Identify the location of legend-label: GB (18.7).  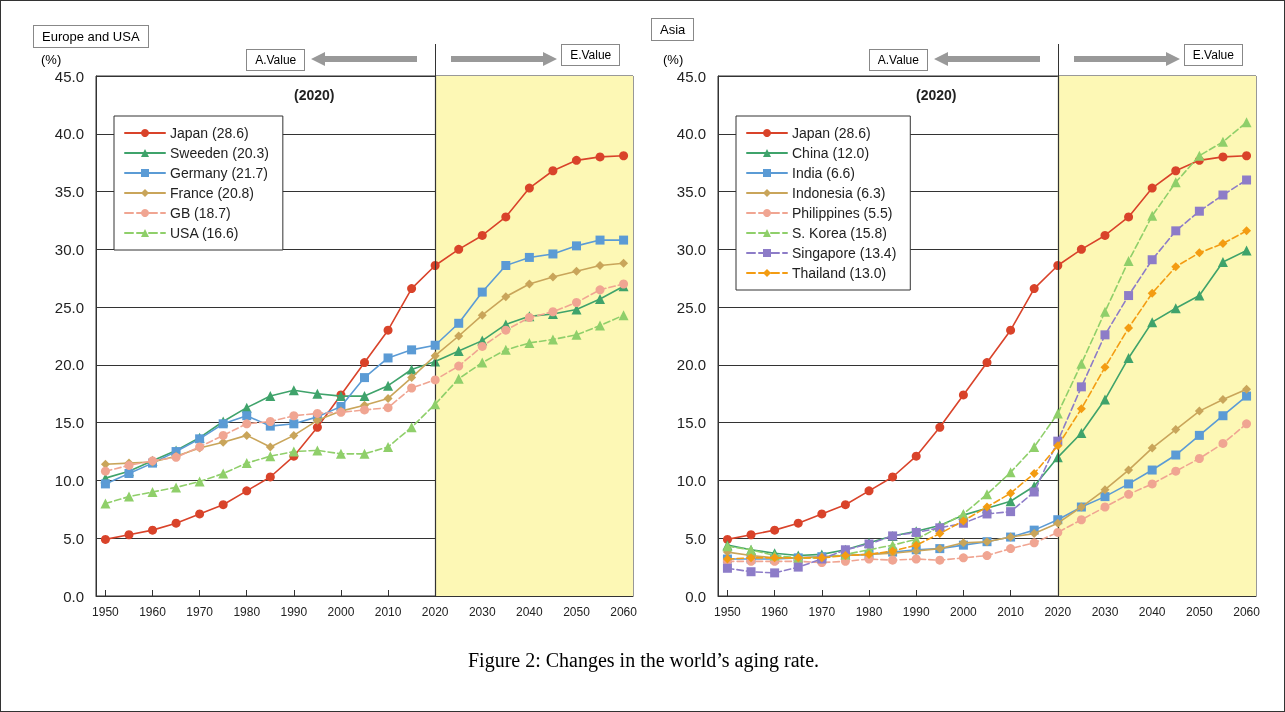
(200, 213).